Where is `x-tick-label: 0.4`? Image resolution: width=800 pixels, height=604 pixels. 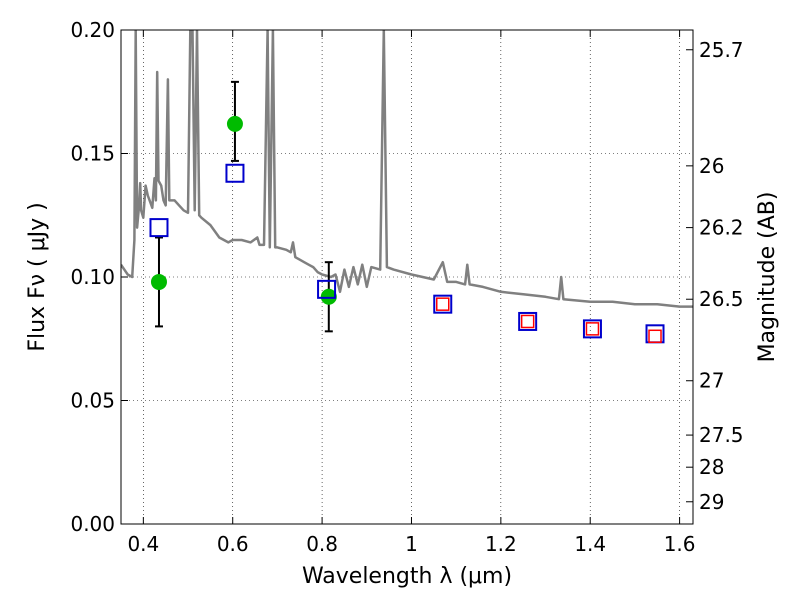
x-tick-label: 0.4 is located at coordinates (143, 544).